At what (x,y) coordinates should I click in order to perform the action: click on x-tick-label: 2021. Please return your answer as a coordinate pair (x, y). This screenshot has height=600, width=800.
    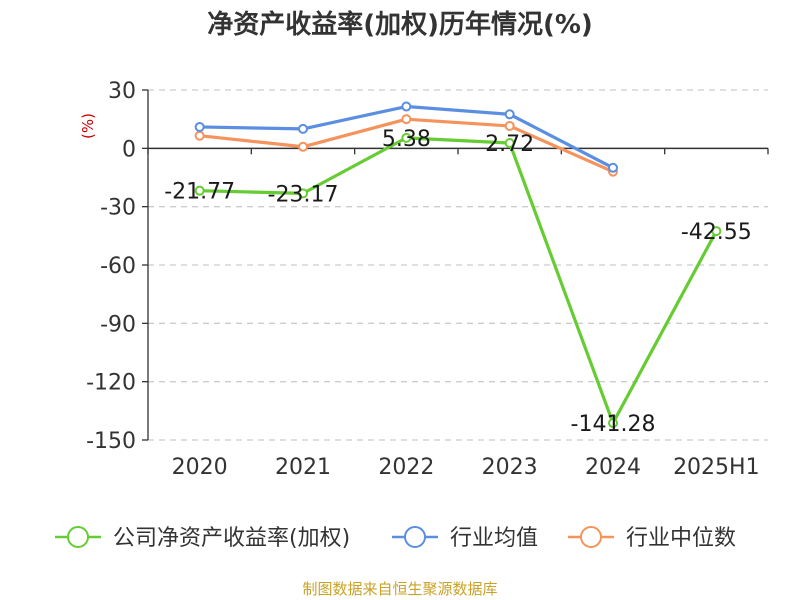
    Looking at the image, I should click on (303, 467).